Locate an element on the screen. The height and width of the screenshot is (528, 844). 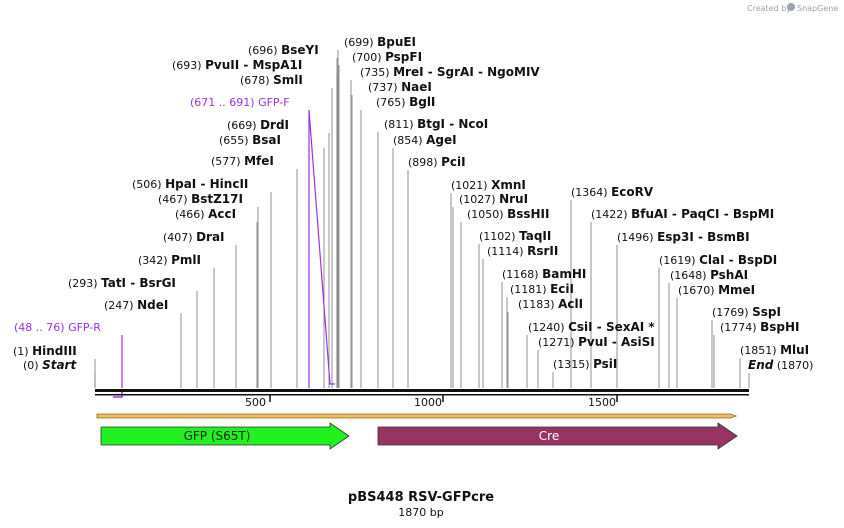
site-label-bsai: (655) BsaI is located at coordinates (250, 140).